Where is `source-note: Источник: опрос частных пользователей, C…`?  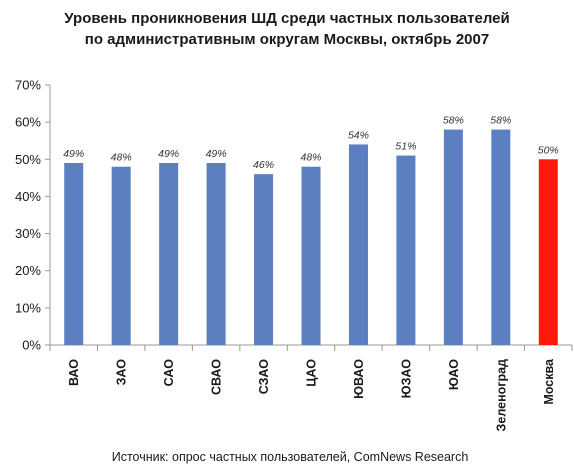
source-note: Источник: опрос частных пользователей, C… is located at coordinates (290, 457).